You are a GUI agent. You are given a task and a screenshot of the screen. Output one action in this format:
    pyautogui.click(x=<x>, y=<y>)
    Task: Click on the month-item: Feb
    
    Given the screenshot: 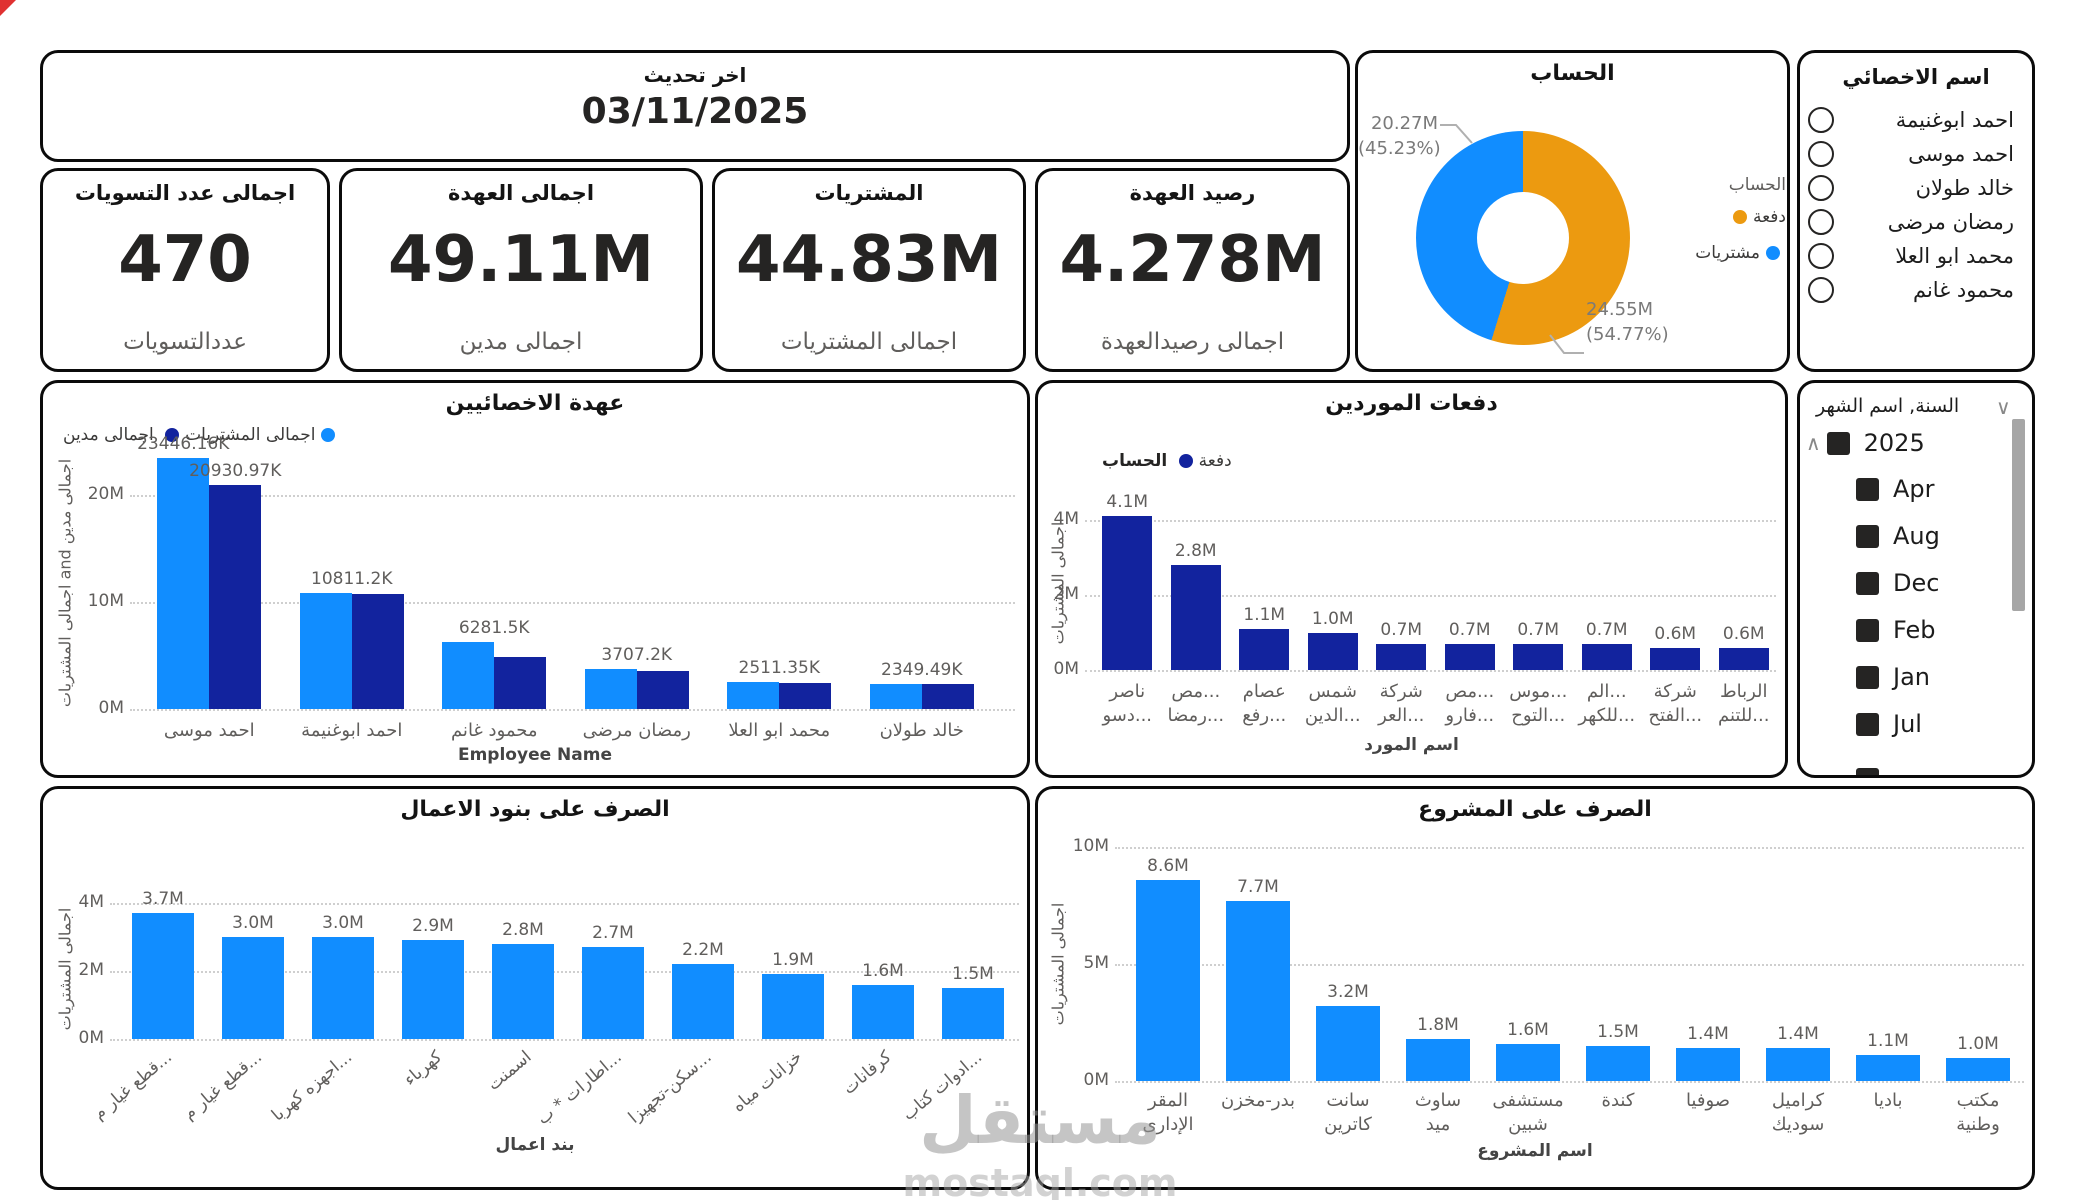 What is the action you would take?
    pyautogui.click(x=1896, y=630)
    